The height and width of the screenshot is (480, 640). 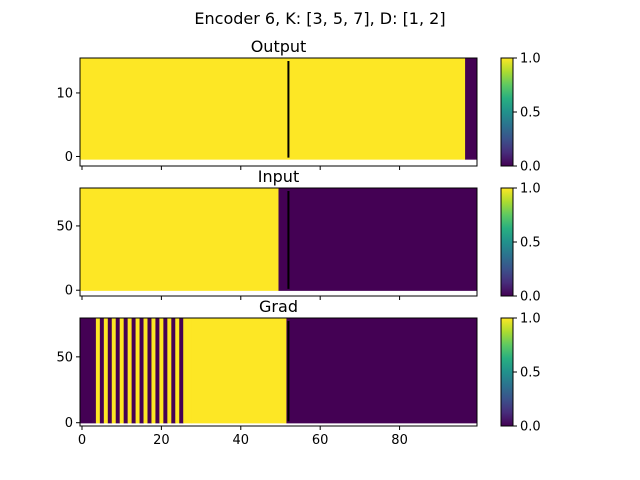 What do you see at coordinates (278, 176) in the screenshot?
I see `panel-title: Input` at bounding box center [278, 176].